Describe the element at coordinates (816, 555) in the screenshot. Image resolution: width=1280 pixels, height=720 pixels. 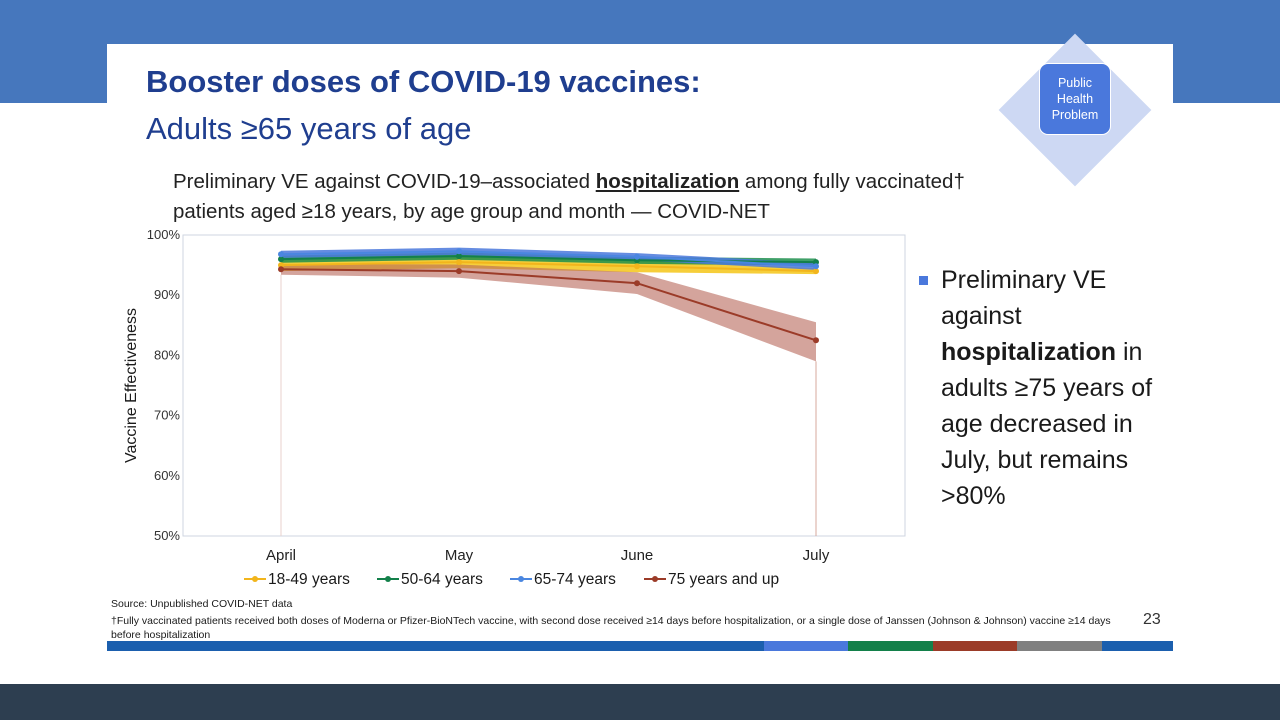
I see `x-tick-label: July` at that location.